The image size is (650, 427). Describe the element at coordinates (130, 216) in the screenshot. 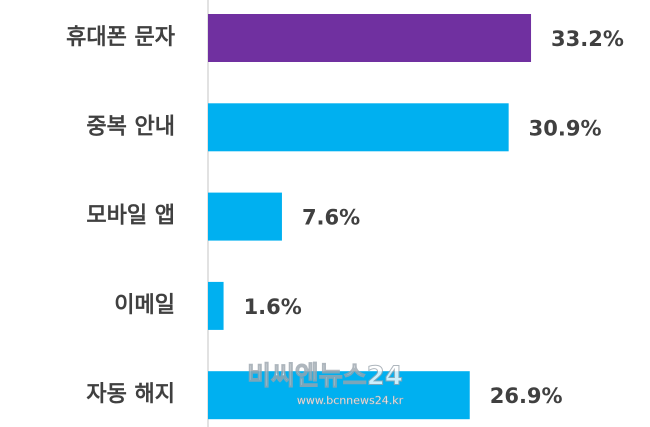

I see `category-label: 모바일 앱` at that location.